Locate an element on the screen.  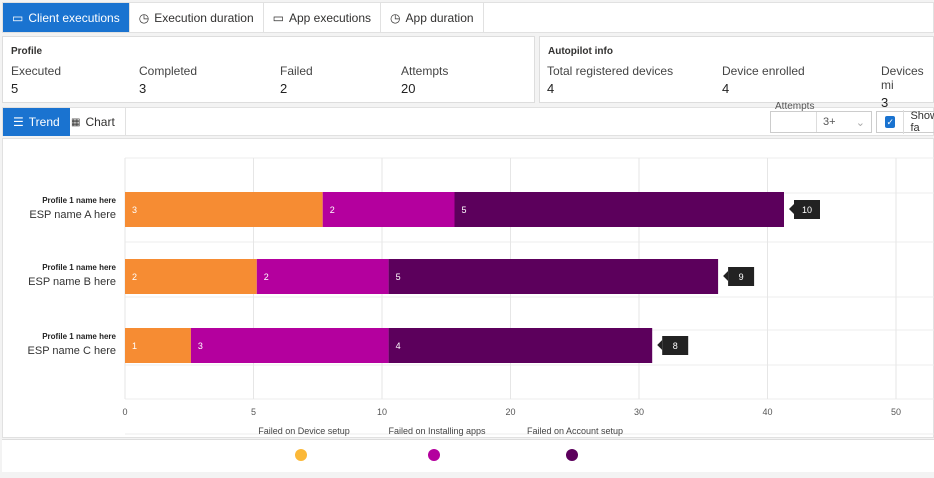
stat-value: 5 is located at coordinates (15, 88).